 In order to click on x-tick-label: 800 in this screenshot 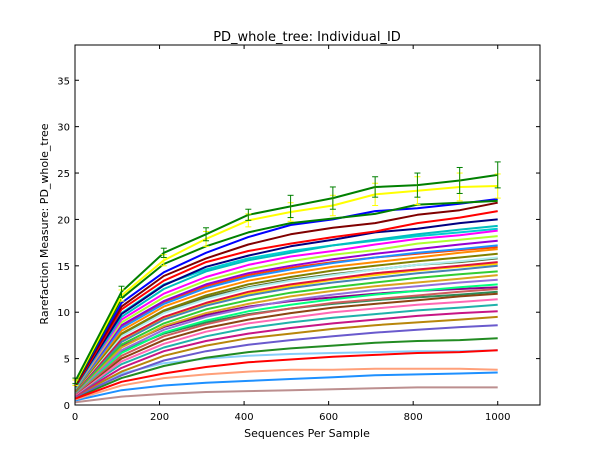, I will do `click(413, 417)`.